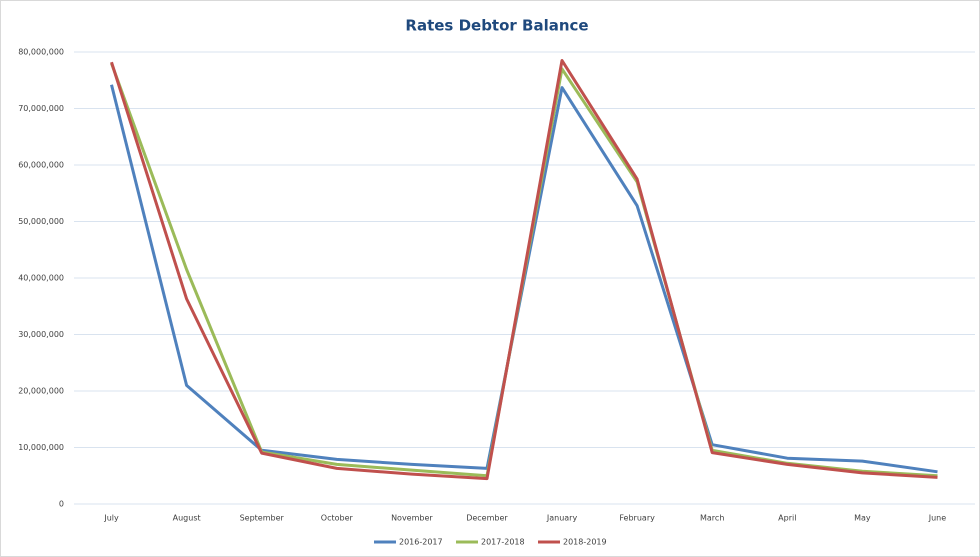  I want to click on y-tick-label: 30,000,000, so click(41, 334).